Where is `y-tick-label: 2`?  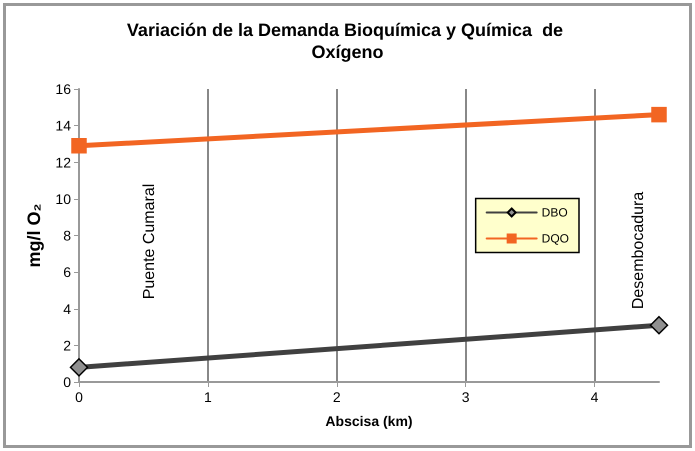
y-tick-label: 2 is located at coordinates (67, 345).